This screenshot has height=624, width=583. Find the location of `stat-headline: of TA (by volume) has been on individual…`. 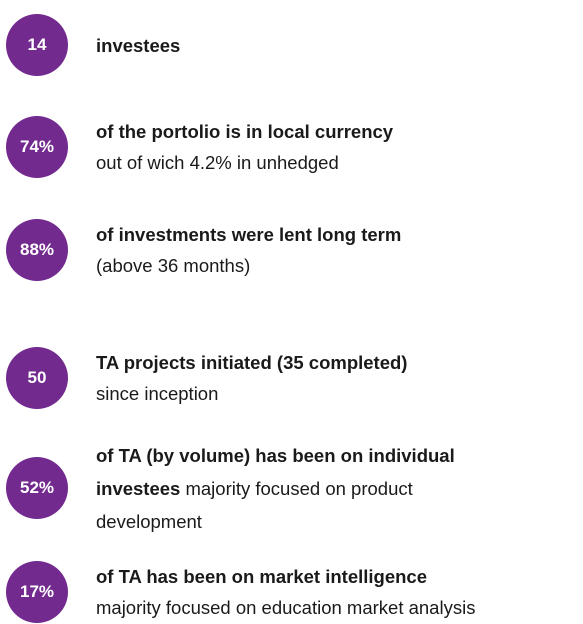

stat-headline: of TA (by volume) has been on individual… is located at coordinates (275, 471).